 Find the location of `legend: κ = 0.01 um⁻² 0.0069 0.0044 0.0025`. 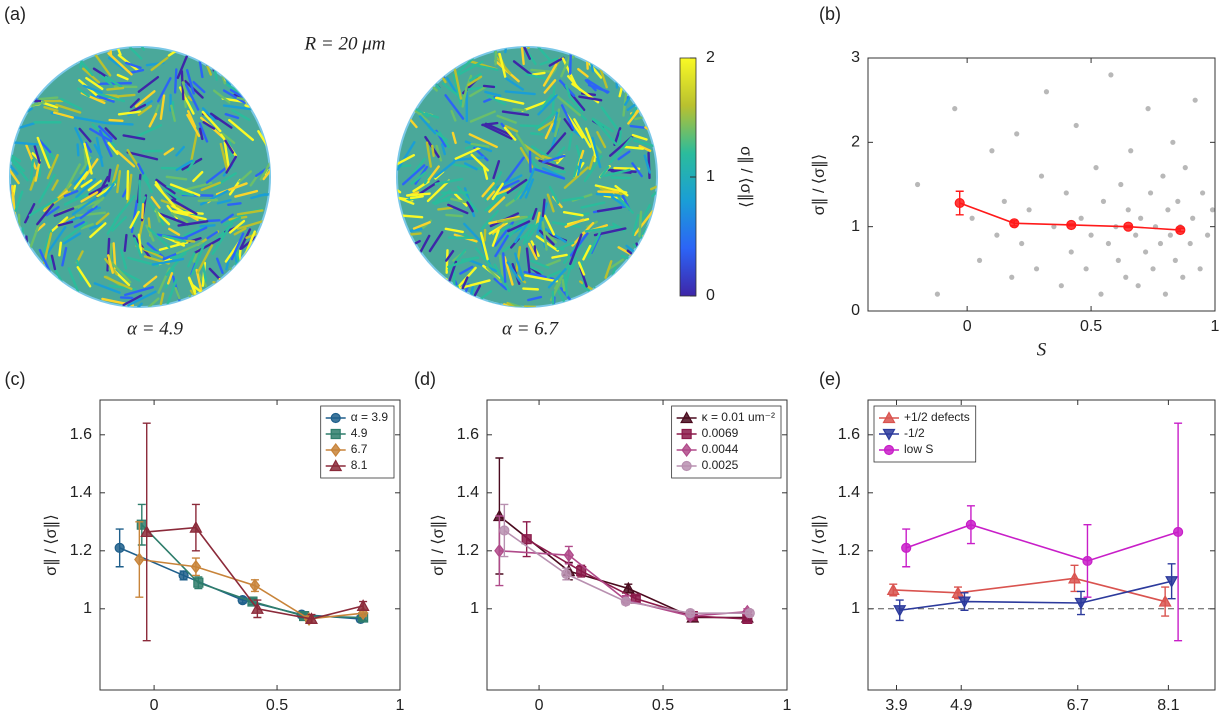

legend: κ = 0.01 um⁻² 0.0069 0.0044 0.0025 is located at coordinates (726, 442).